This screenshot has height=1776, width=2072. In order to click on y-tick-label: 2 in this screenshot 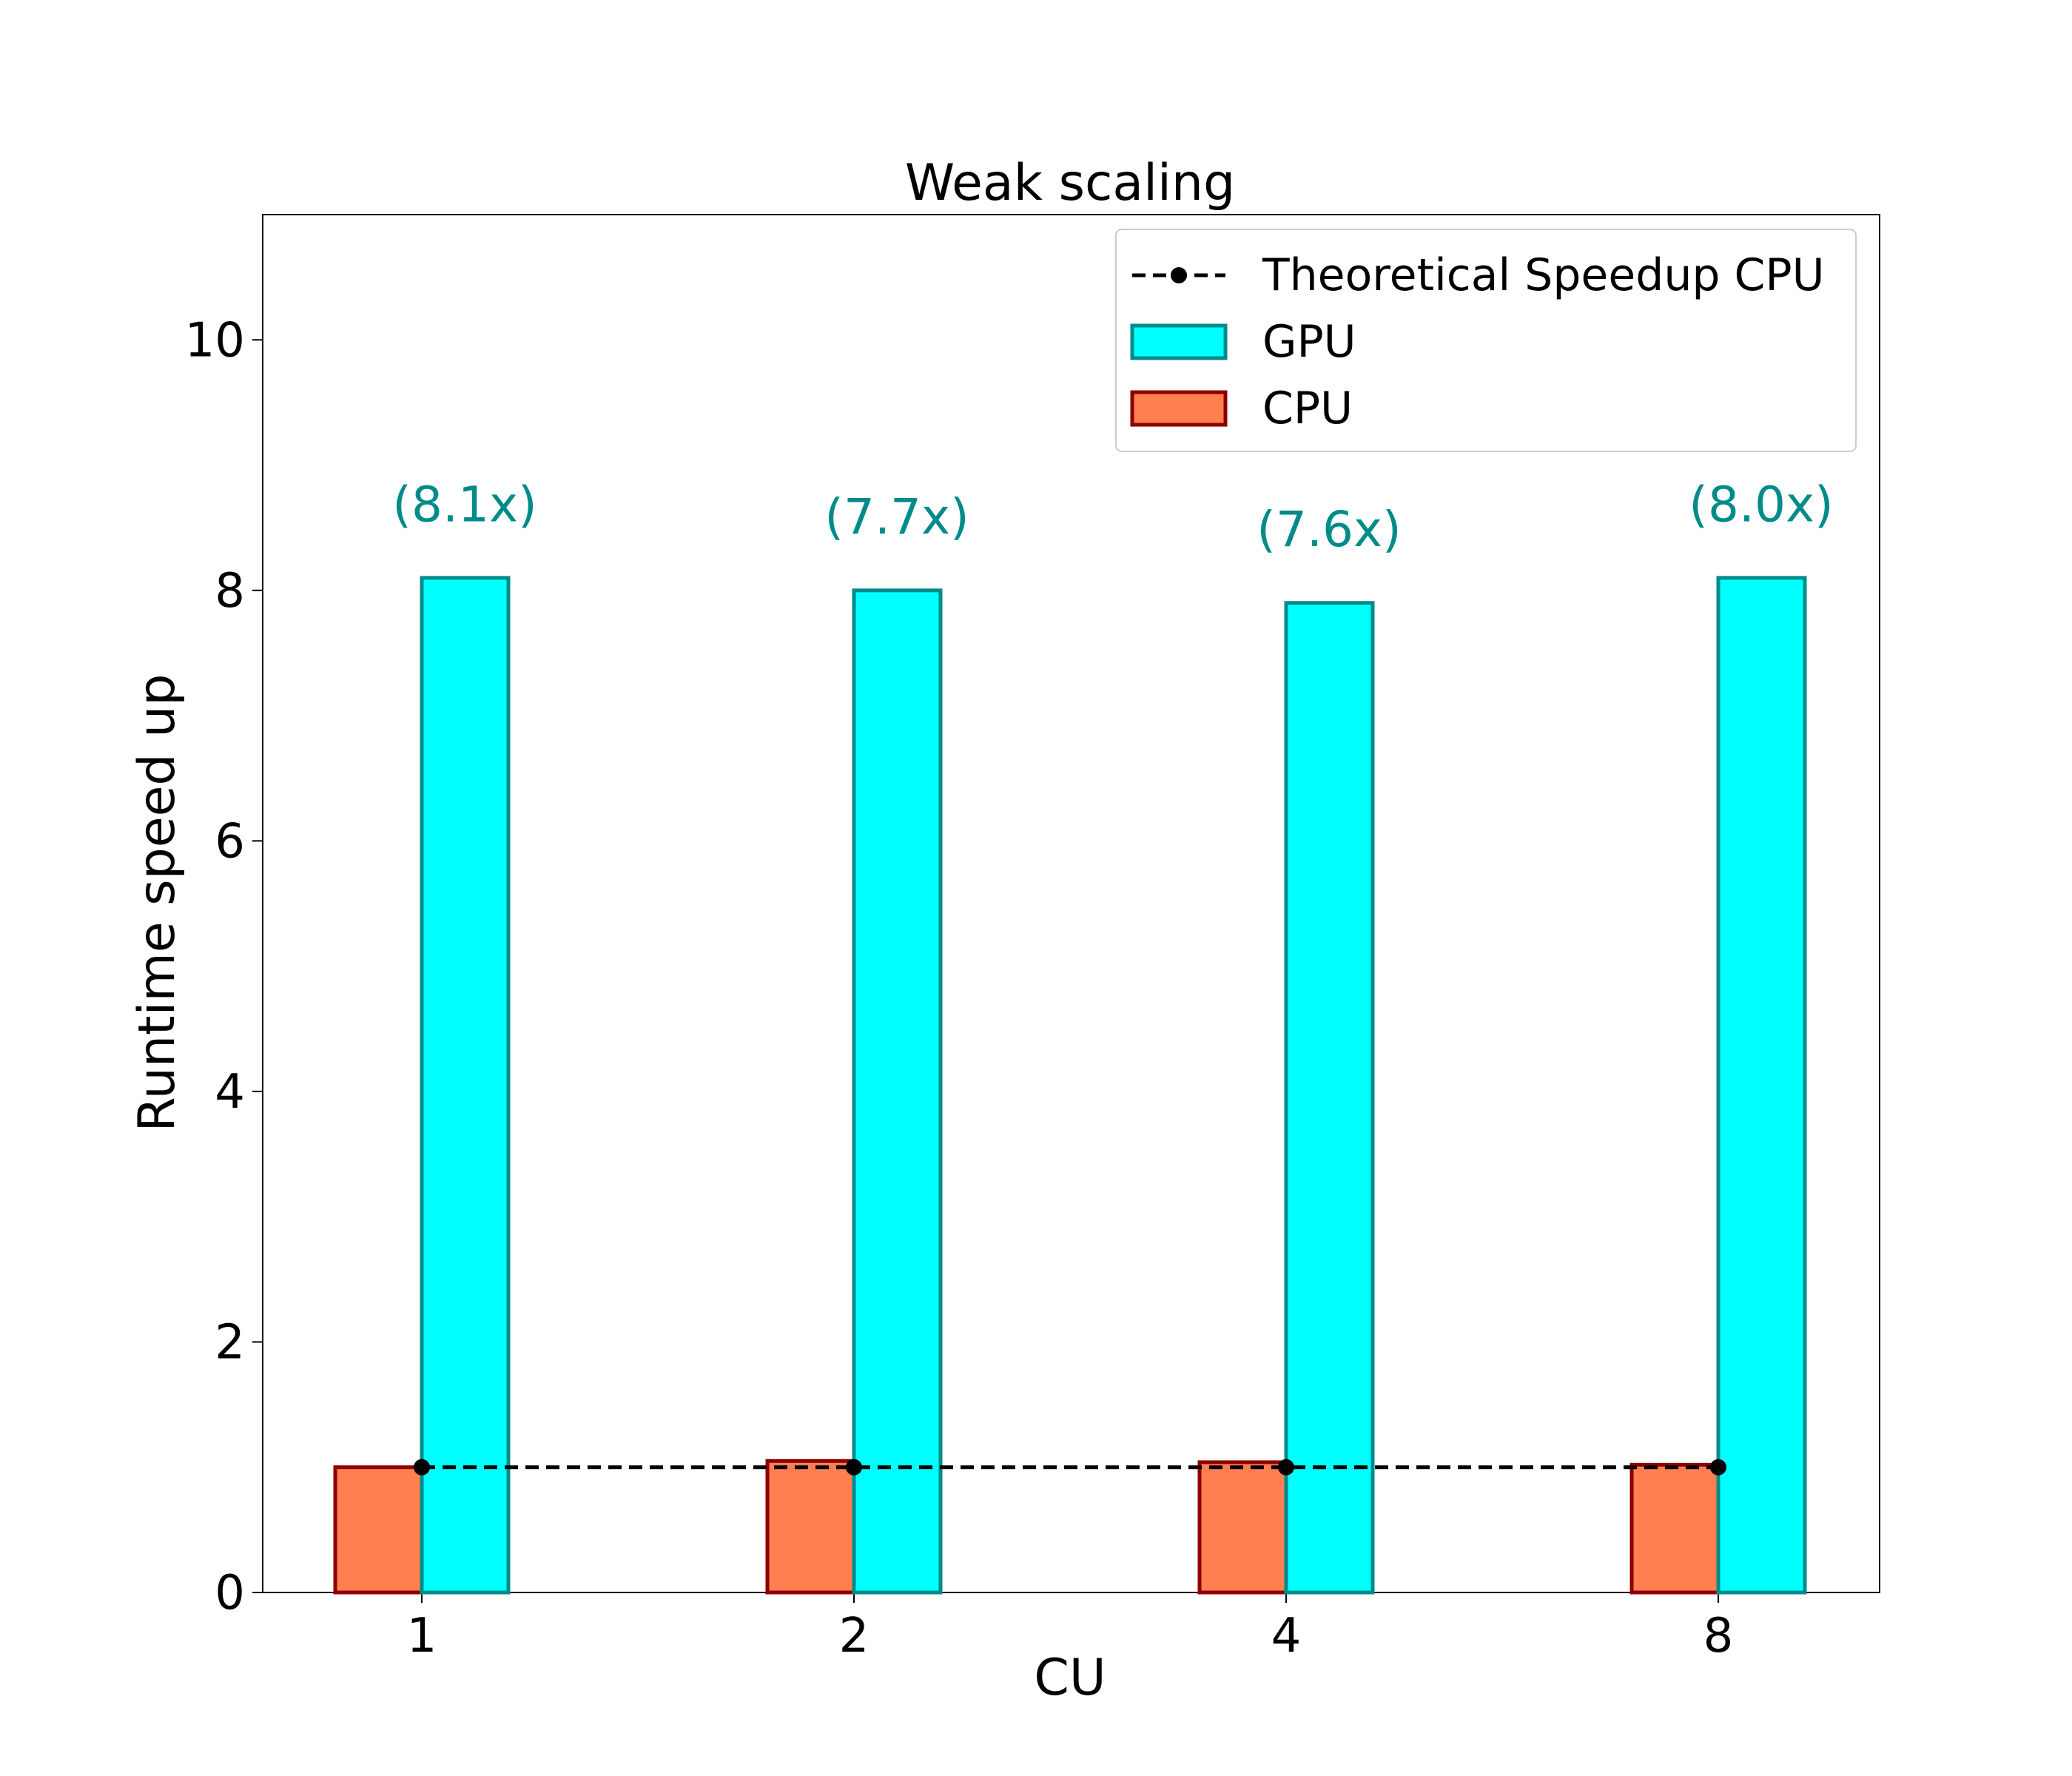, I will do `click(230, 1342)`.